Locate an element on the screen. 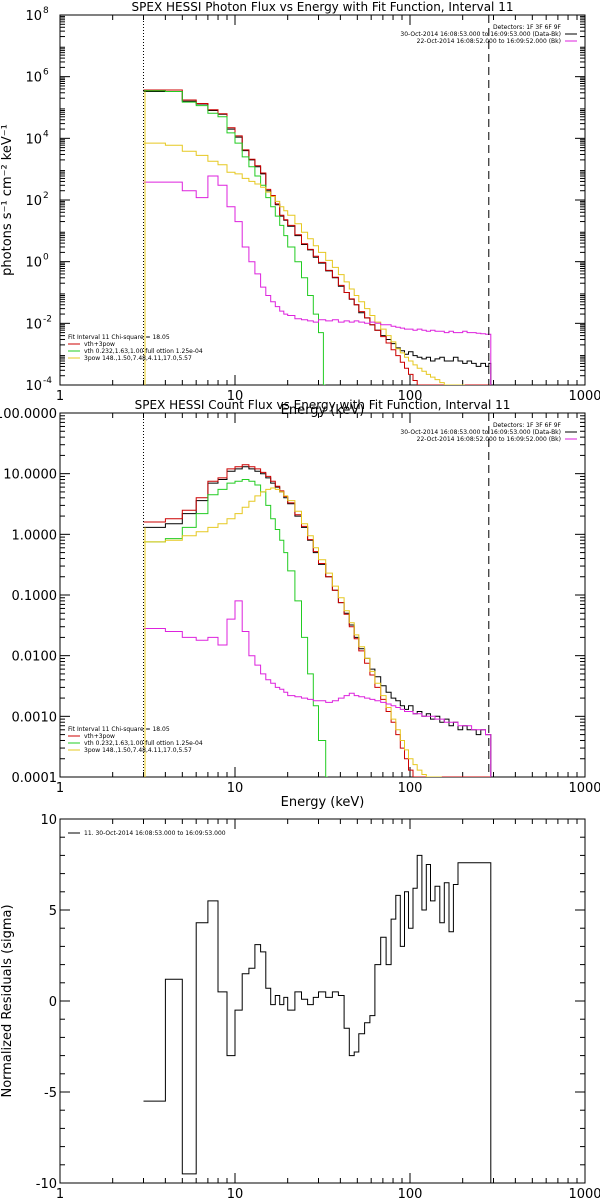  y-tick-label: -10 is located at coordinates (46, 1184).